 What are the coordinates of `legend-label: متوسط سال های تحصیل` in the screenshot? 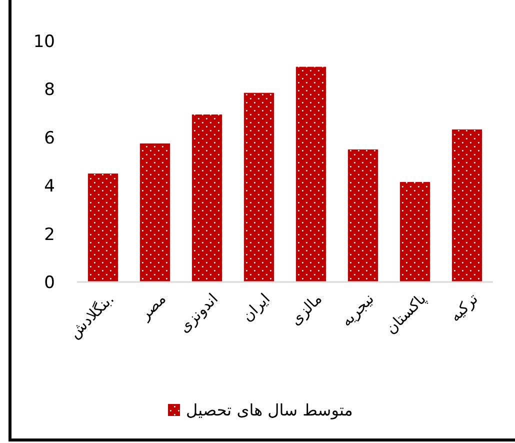 It's located at (269, 410).